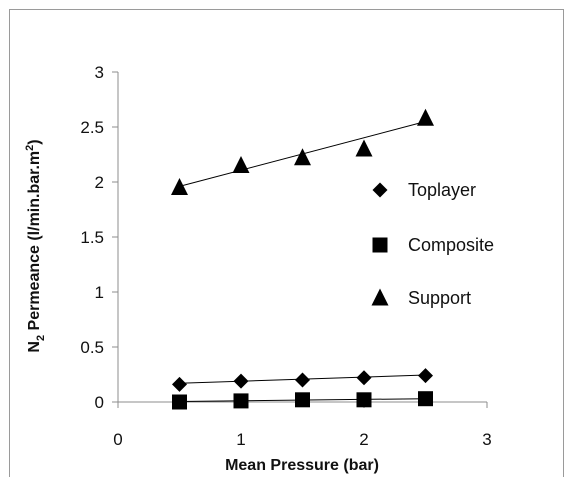 This screenshot has height=477, width=574. I want to click on y-tick-label: 2.5, so click(92, 127).